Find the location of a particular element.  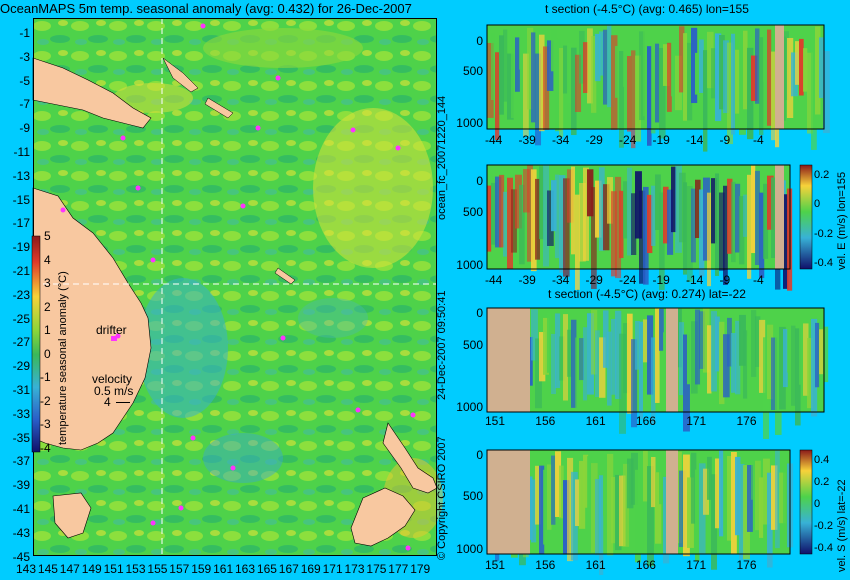

panel1-title: t section (-4.5°C) (avg: 0.465) lon=155 is located at coordinates (647, 9).